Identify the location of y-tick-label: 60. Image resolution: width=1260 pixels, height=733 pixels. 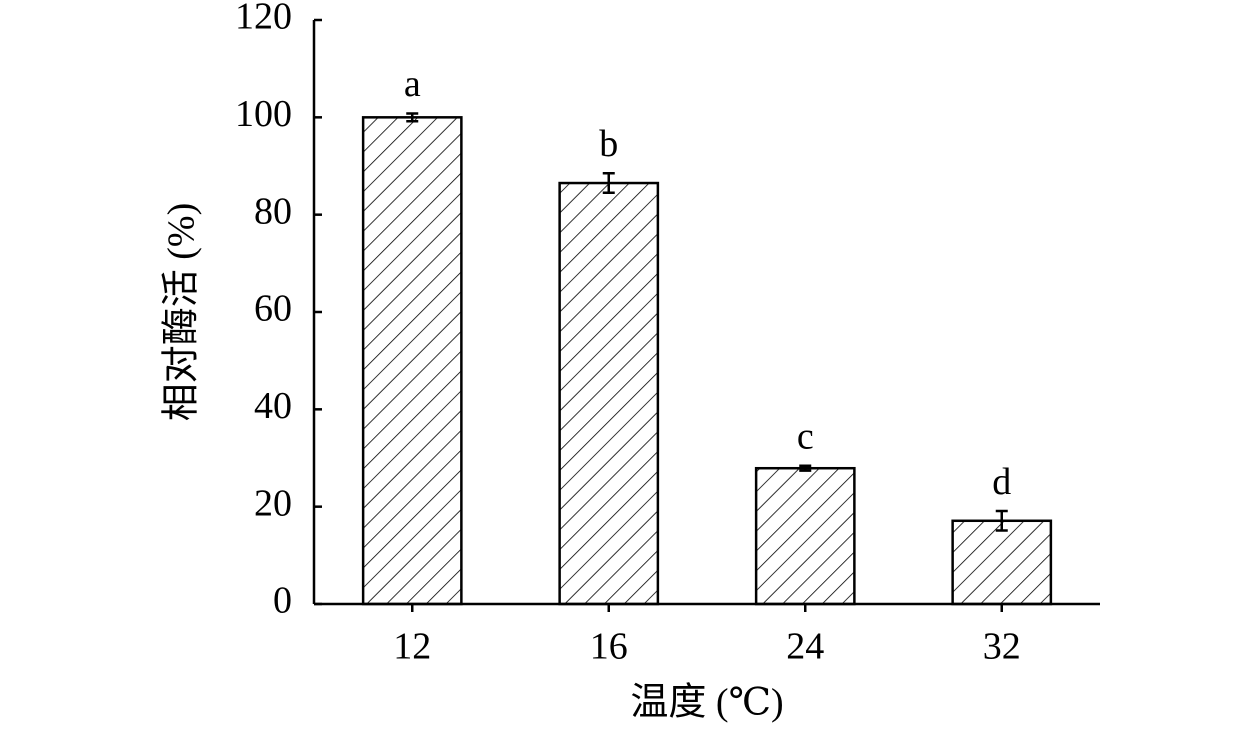
(273, 309).